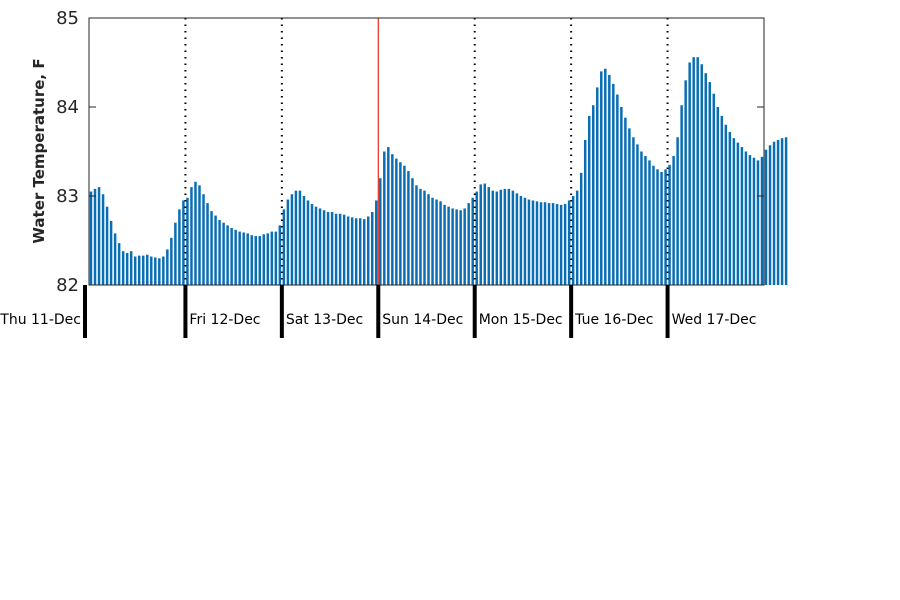  I want to click on y-tick-label: 82, so click(67, 285).